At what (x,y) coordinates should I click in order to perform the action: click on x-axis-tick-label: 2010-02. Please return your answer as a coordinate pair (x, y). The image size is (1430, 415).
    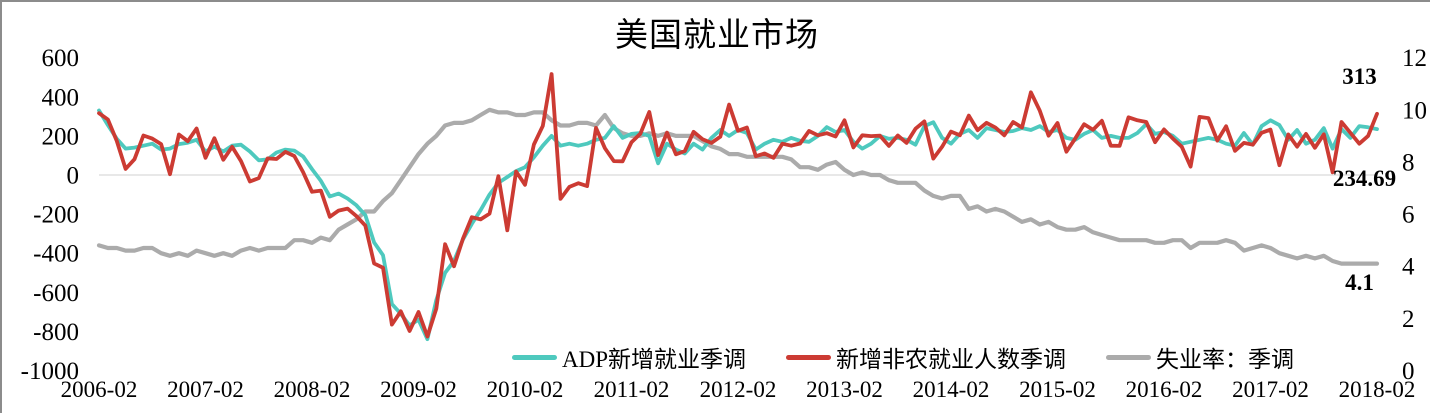
    Looking at the image, I should click on (525, 389).